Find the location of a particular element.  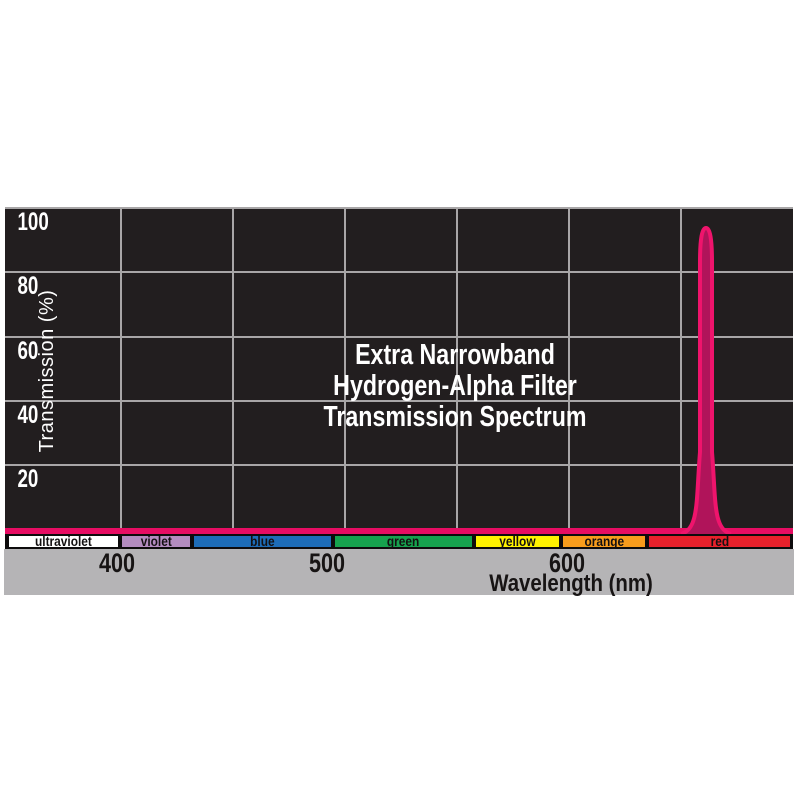

y-tick-label: 60 is located at coordinates (28, 351).